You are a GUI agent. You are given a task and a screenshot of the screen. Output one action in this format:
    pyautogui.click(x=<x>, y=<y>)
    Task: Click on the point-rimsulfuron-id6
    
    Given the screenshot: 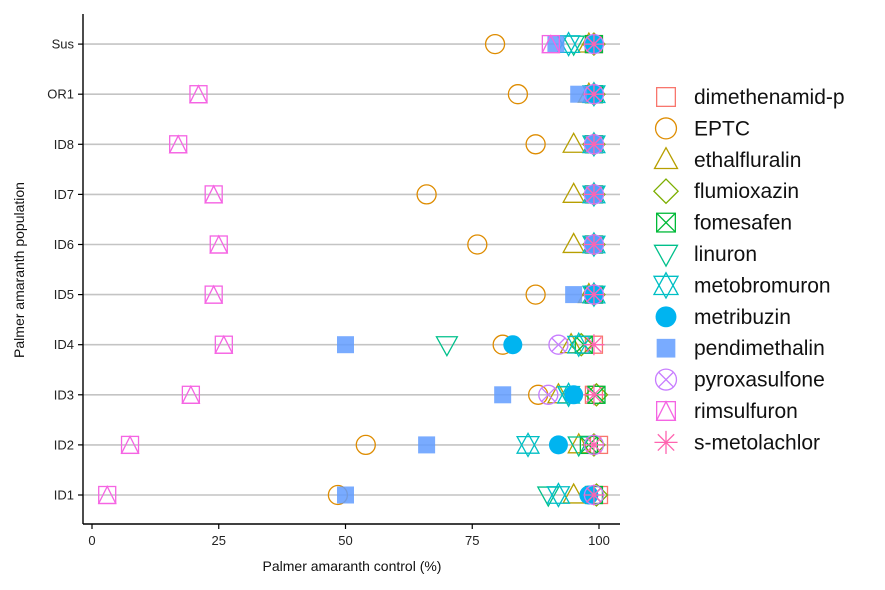 What is the action you would take?
    pyautogui.click(x=219, y=244)
    